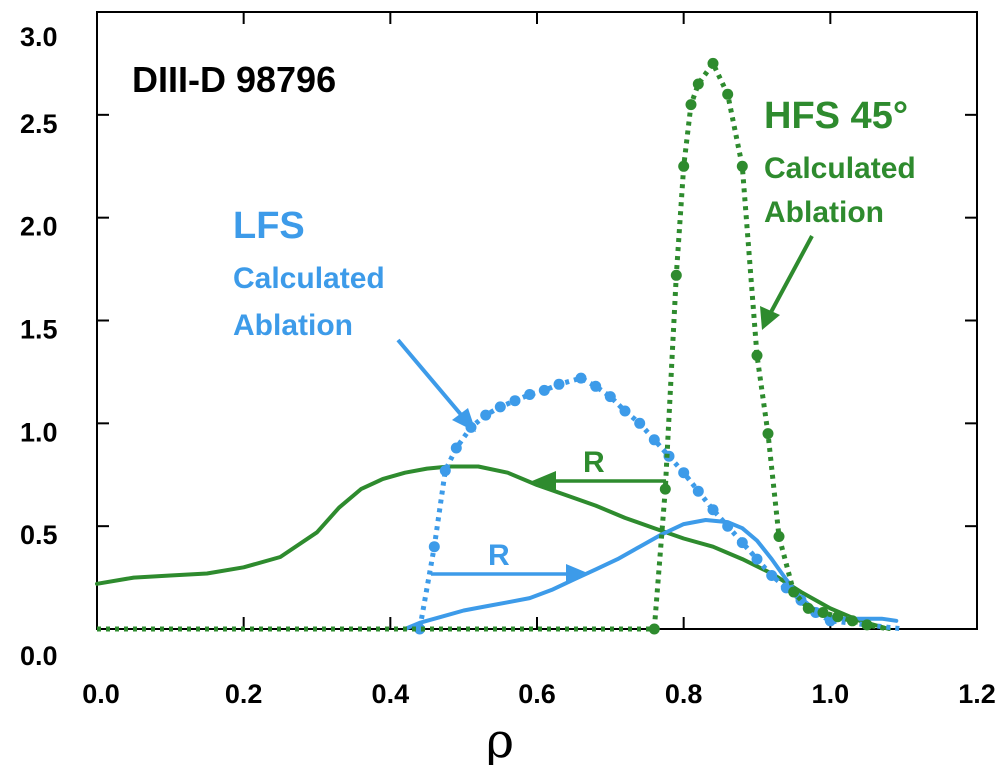 Image resolution: width=1004 pixels, height=765 pixels. Describe the element at coordinates (840, 168) in the screenshot. I see `hfs-calculated-label: Calculated` at that location.